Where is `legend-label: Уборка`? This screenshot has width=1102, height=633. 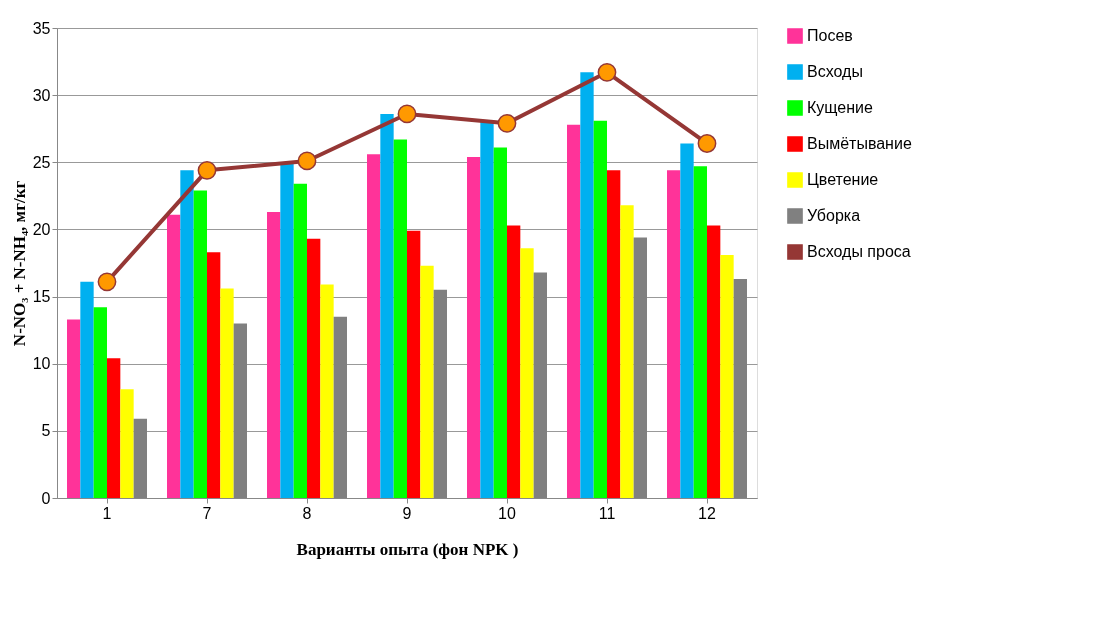 legend-label: Уборка is located at coordinates (834, 215).